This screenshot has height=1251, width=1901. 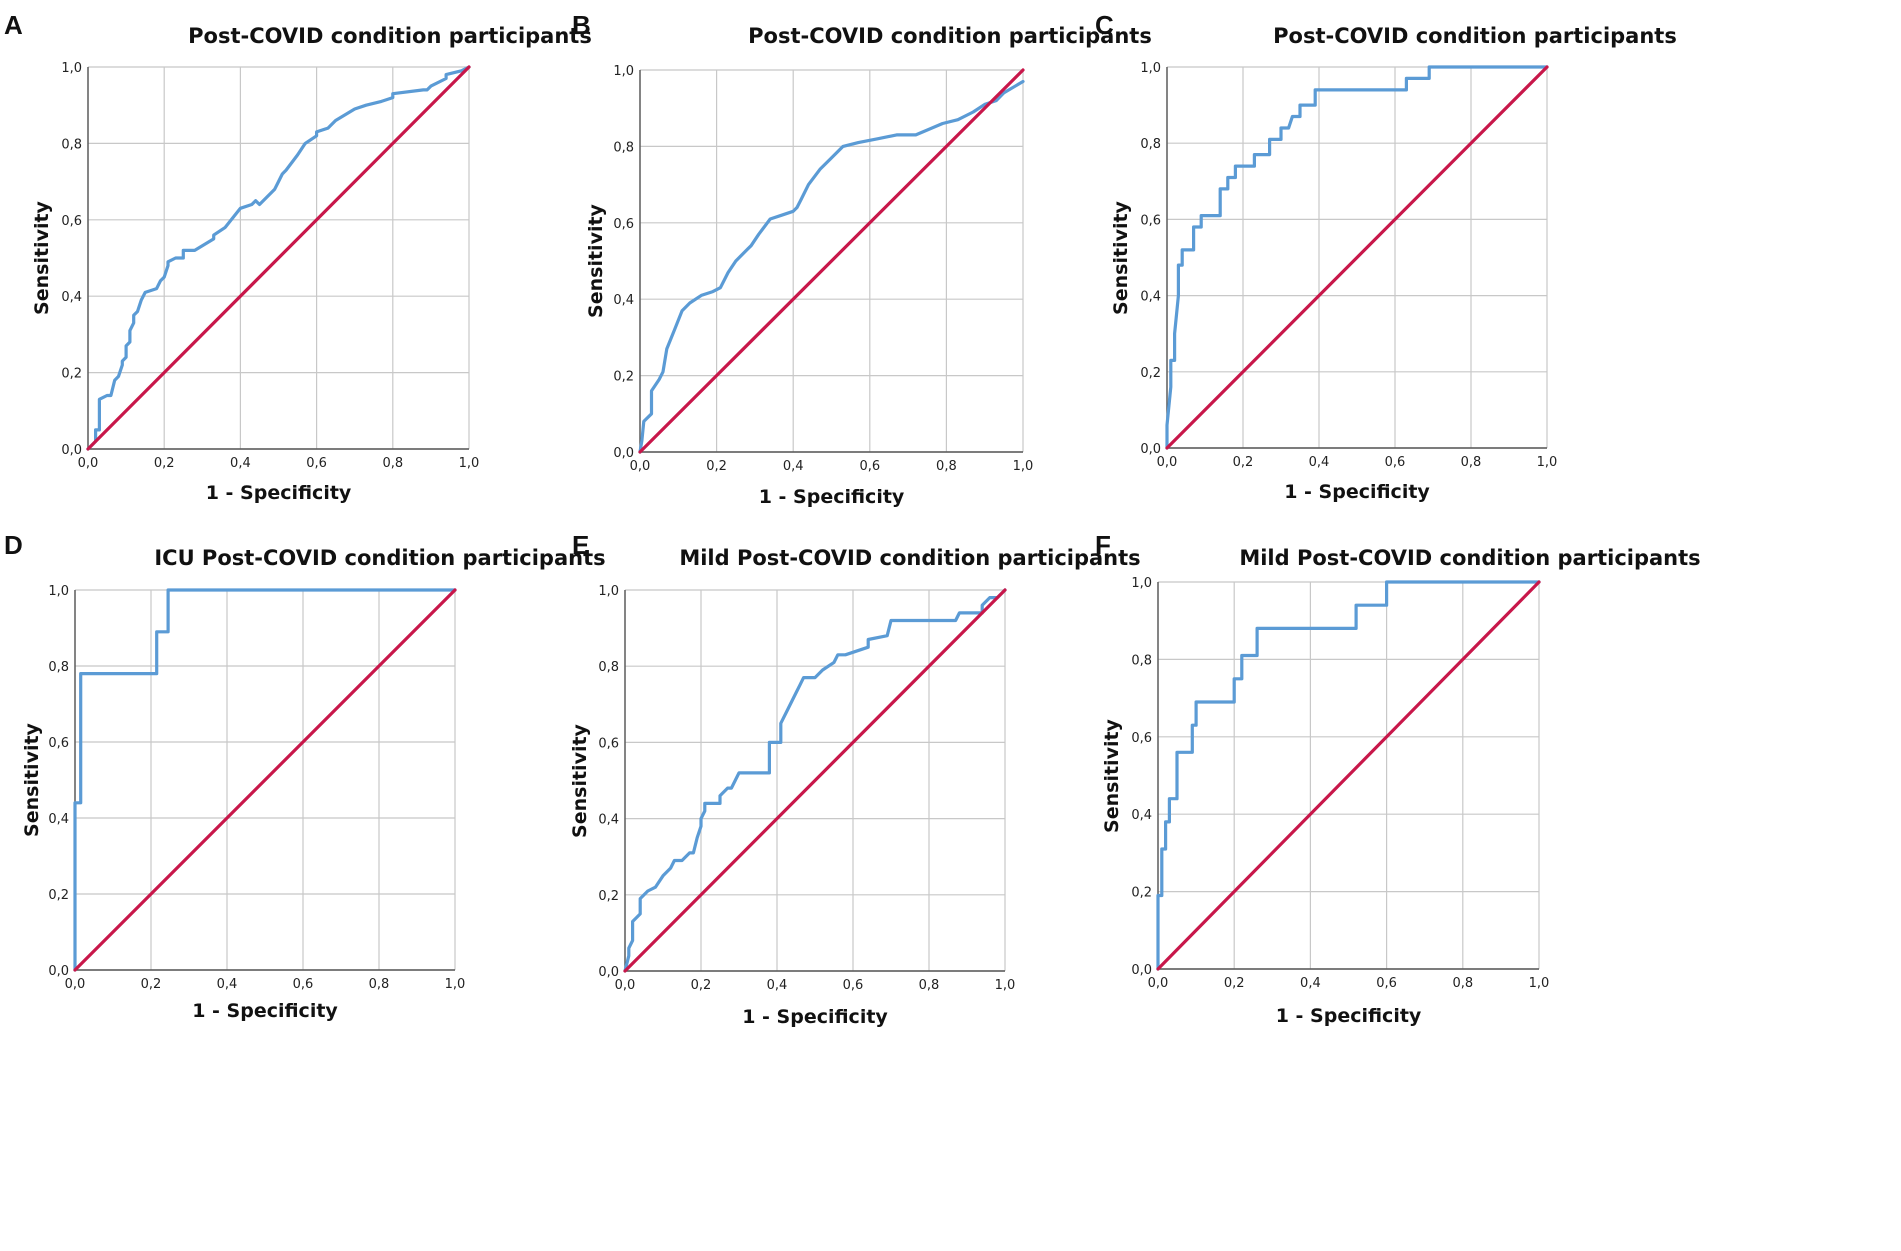 What do you see at coordinates (1103, 545) in the screenshot?
I see `panel-letter: F` at bounding box center [1103, 545].